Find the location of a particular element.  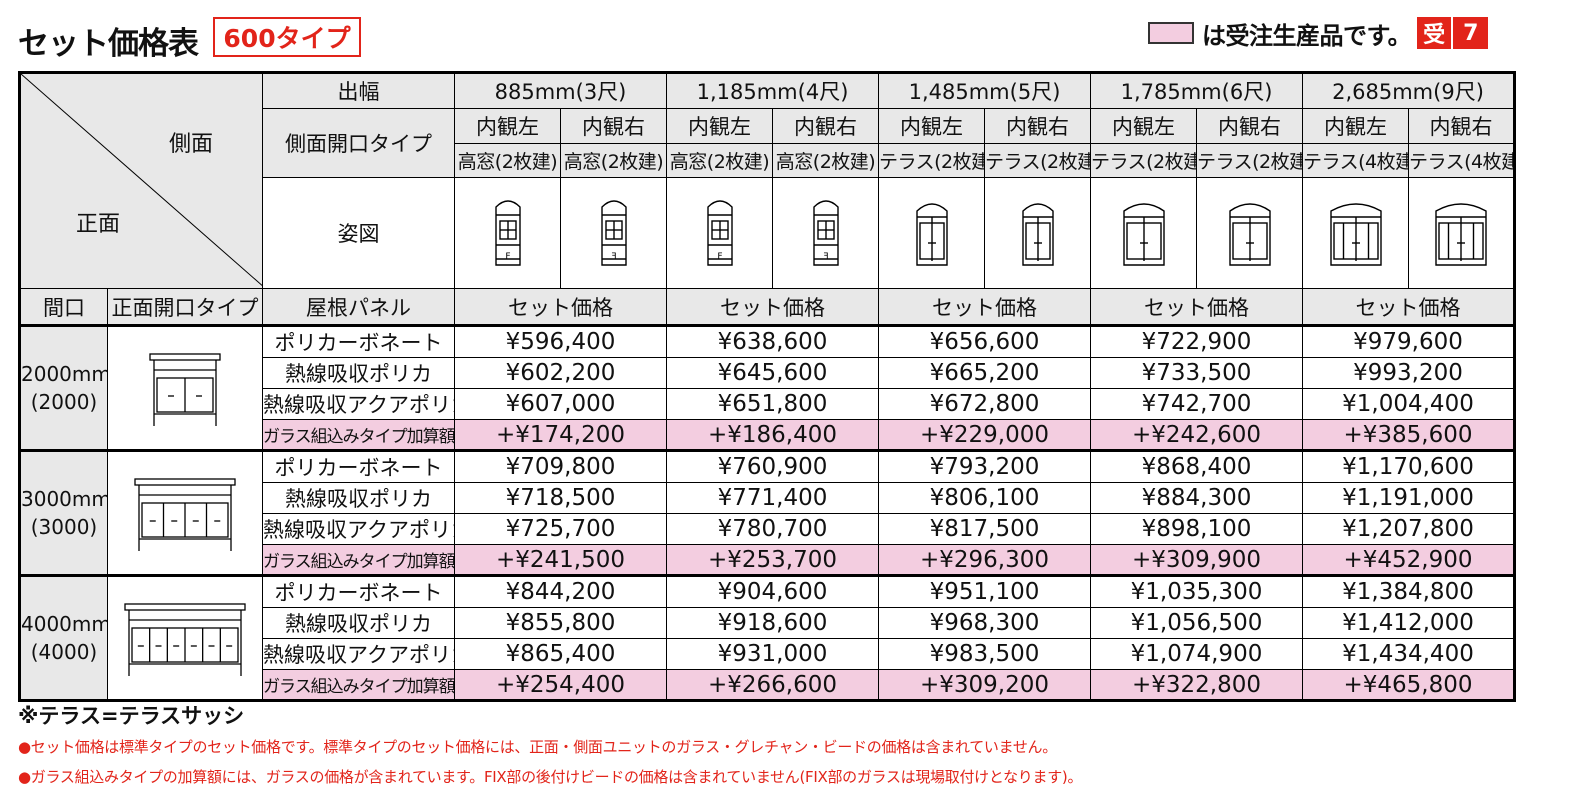

price-cell: ¥1,191,000 is located at coordinates (1408, 498).